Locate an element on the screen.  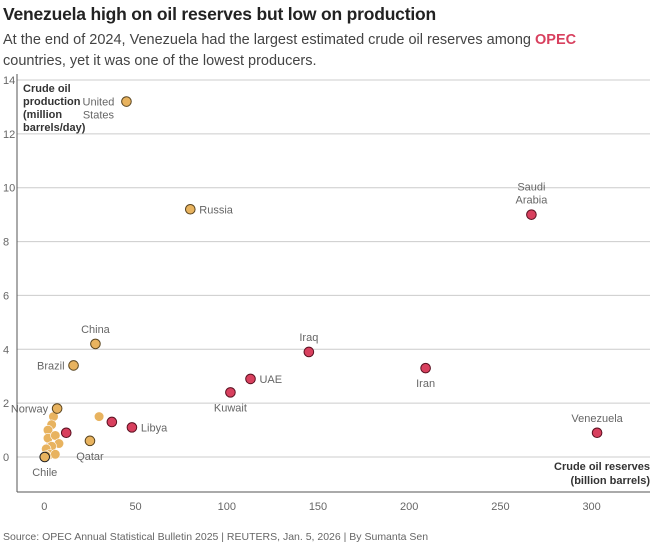
point-label-chile-1: Chile is located at coordinates (44, 473).